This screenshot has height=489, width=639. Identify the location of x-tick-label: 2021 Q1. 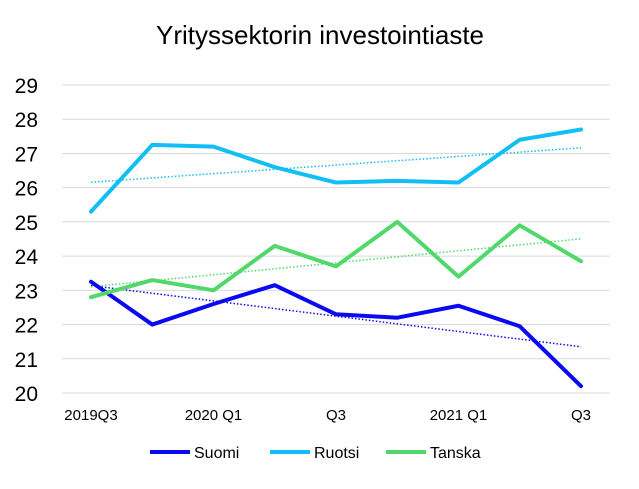
(459, 415).